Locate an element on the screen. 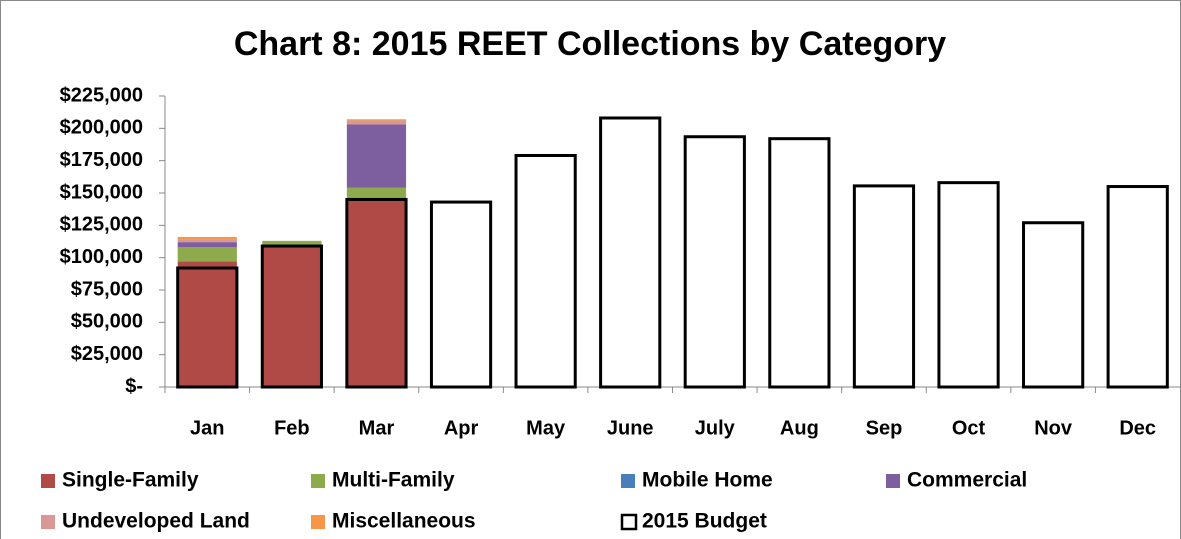 This screenshot has width=1181, height=539. y-tick-label: $75,000 is located at coordinates (107, 289).